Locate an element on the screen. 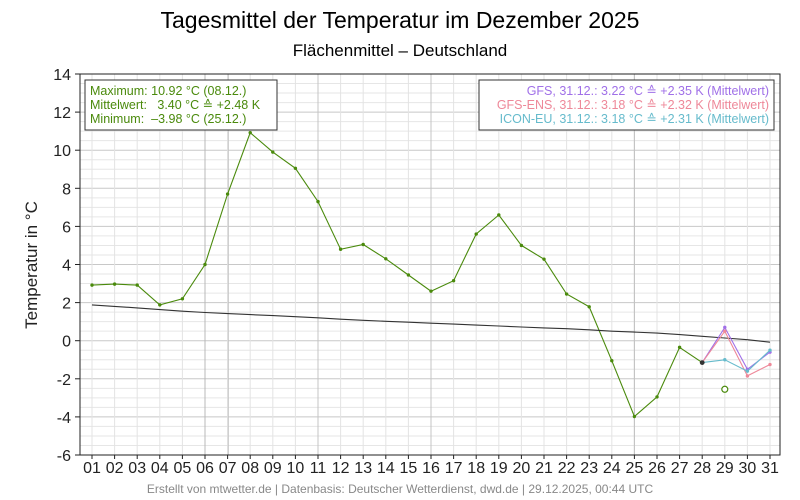 This screenshot has height=500, width=800. x-tick-label: 04 is located at coordinates (160, 468).